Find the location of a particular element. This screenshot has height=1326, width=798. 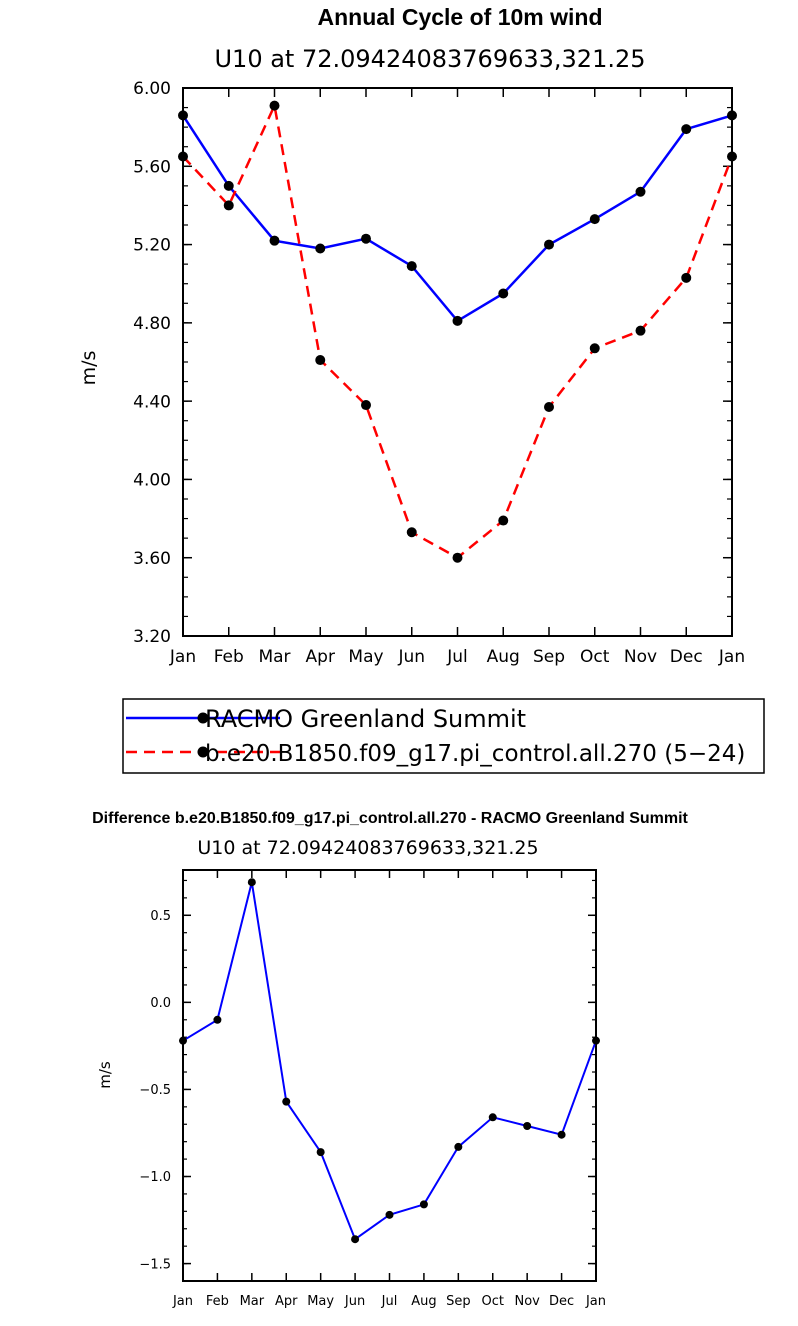

y-tick-label: −0.5 is located at coordinates (155, 1090).